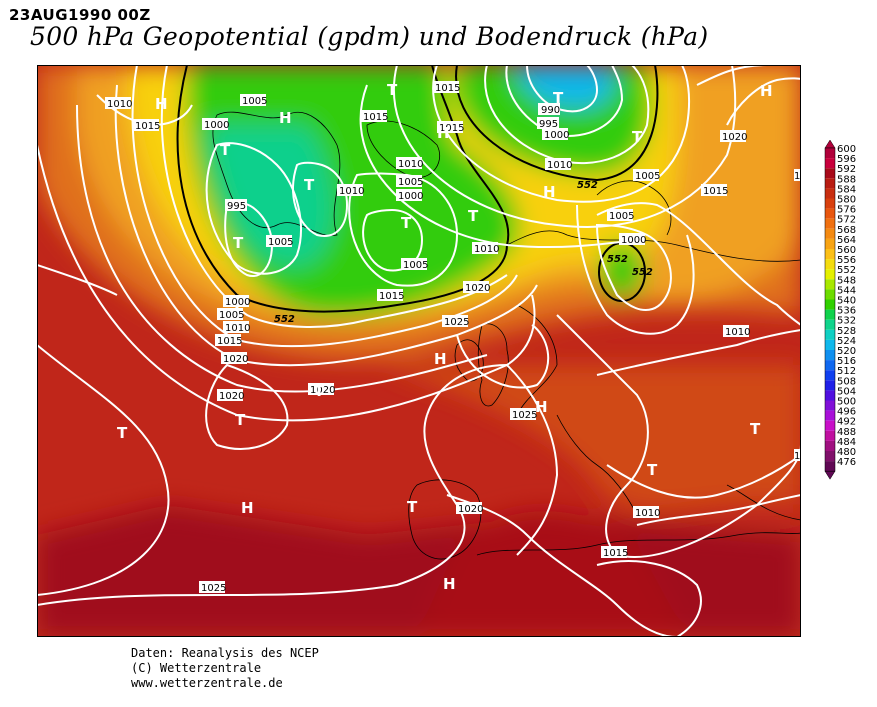 Image resolution: width=877 pixels, height=707 pixels. What do you see at coordinates (80, 15) in the screenshot?
I see `map-date: 23AUG1990 00Z` at bounding box center [80, 15].